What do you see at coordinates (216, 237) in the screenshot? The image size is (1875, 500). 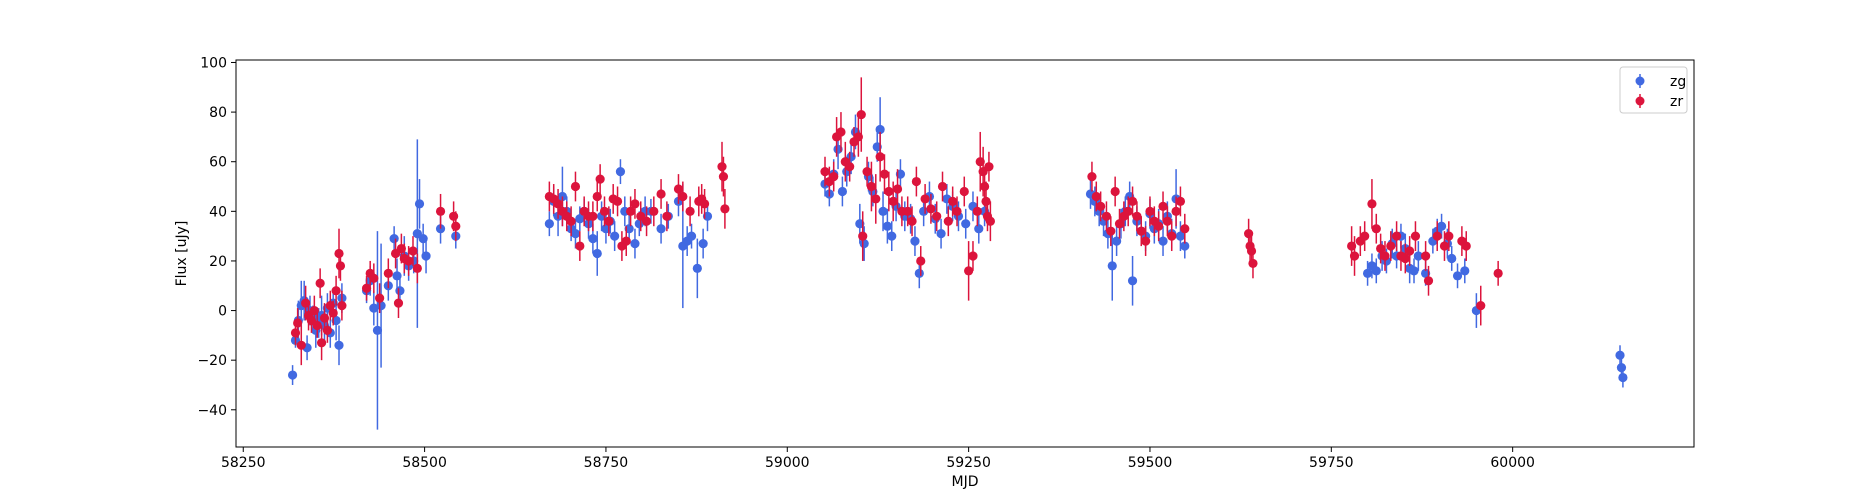 I see `y-axis-ticks: −40 −20 0 20 40 60 80 100` at bounding box center [216, 237].